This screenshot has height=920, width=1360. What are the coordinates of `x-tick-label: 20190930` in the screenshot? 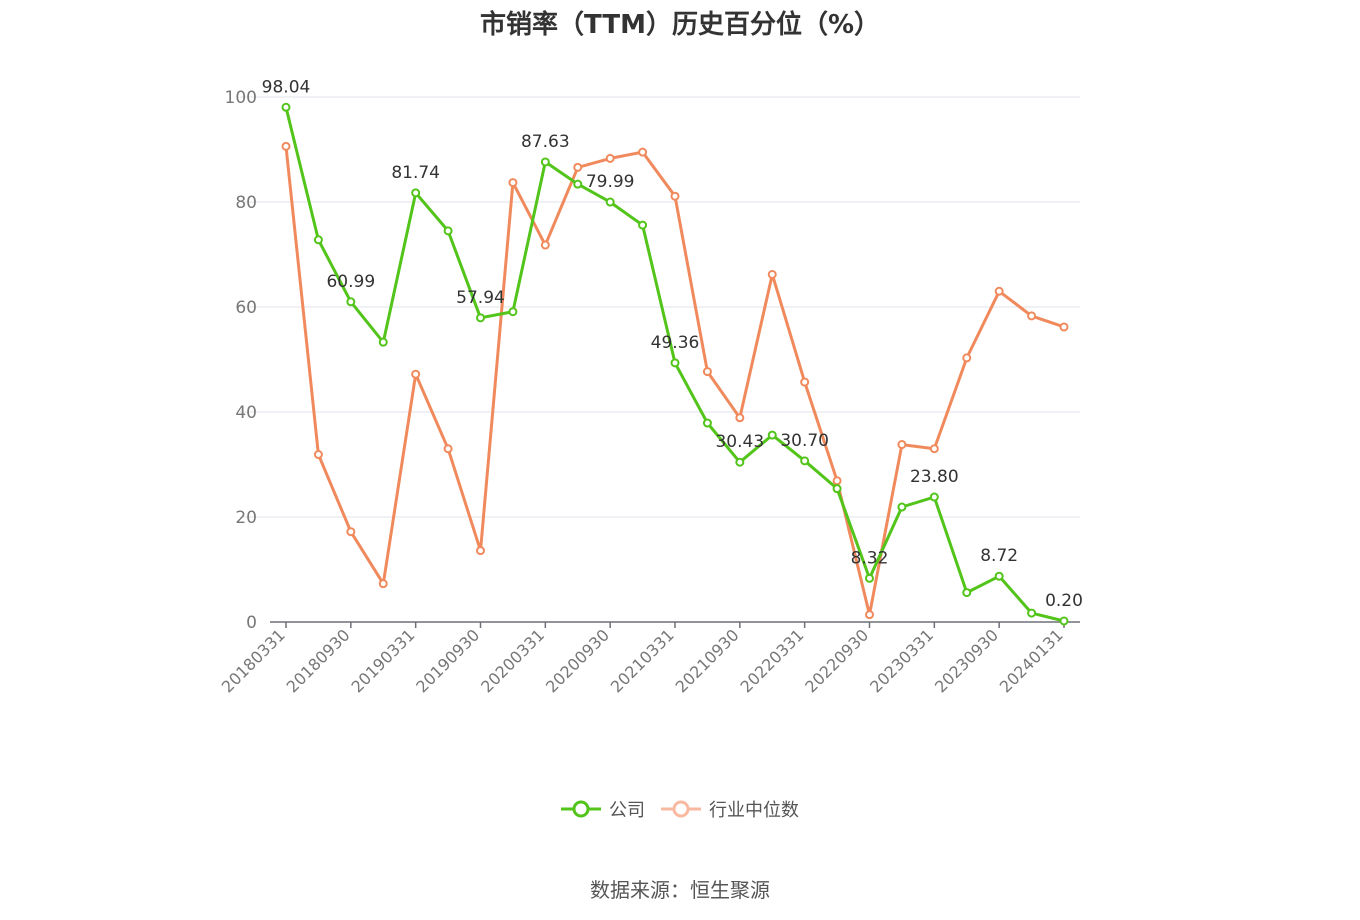 It's located at (447, 660).